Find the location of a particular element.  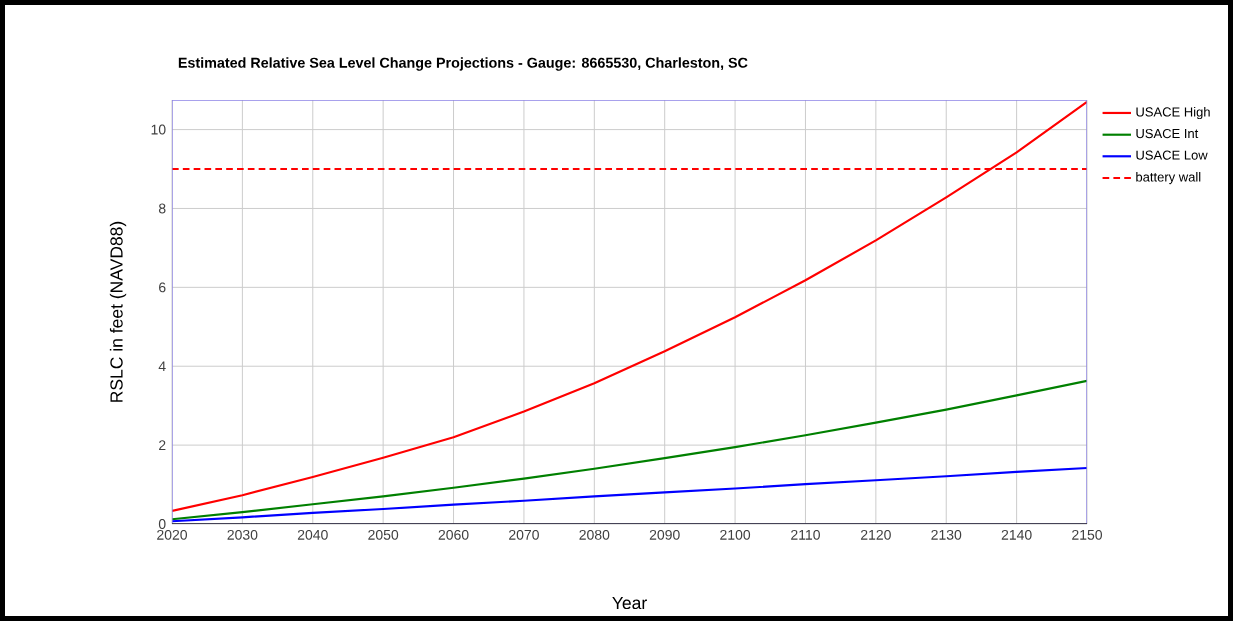

x-tick-label: 2020 is located at coordinates (172, 534).